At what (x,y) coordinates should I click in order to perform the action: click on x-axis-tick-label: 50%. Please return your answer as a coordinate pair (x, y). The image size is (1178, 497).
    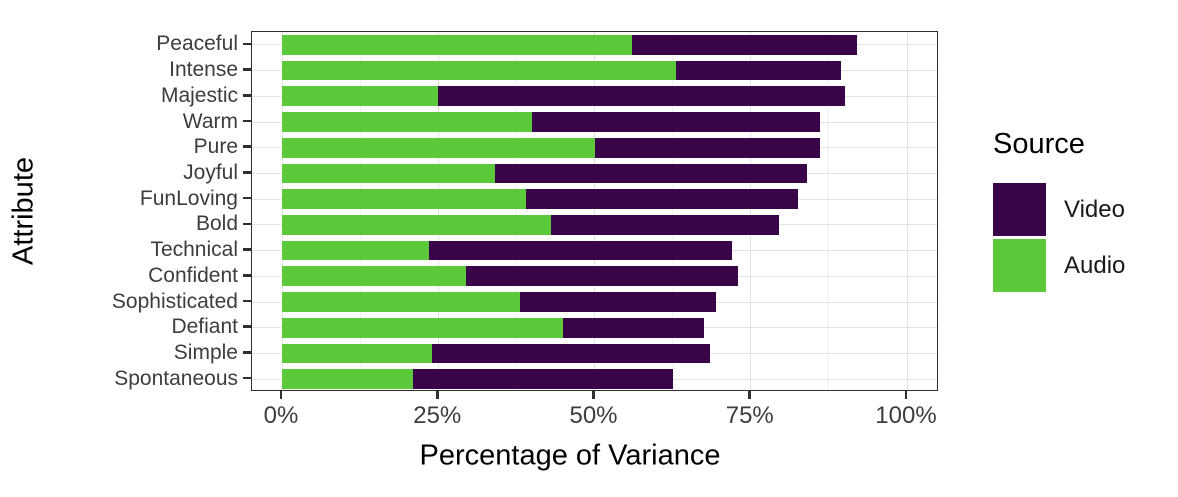
    Looking at the image, I should click on (593, 415).